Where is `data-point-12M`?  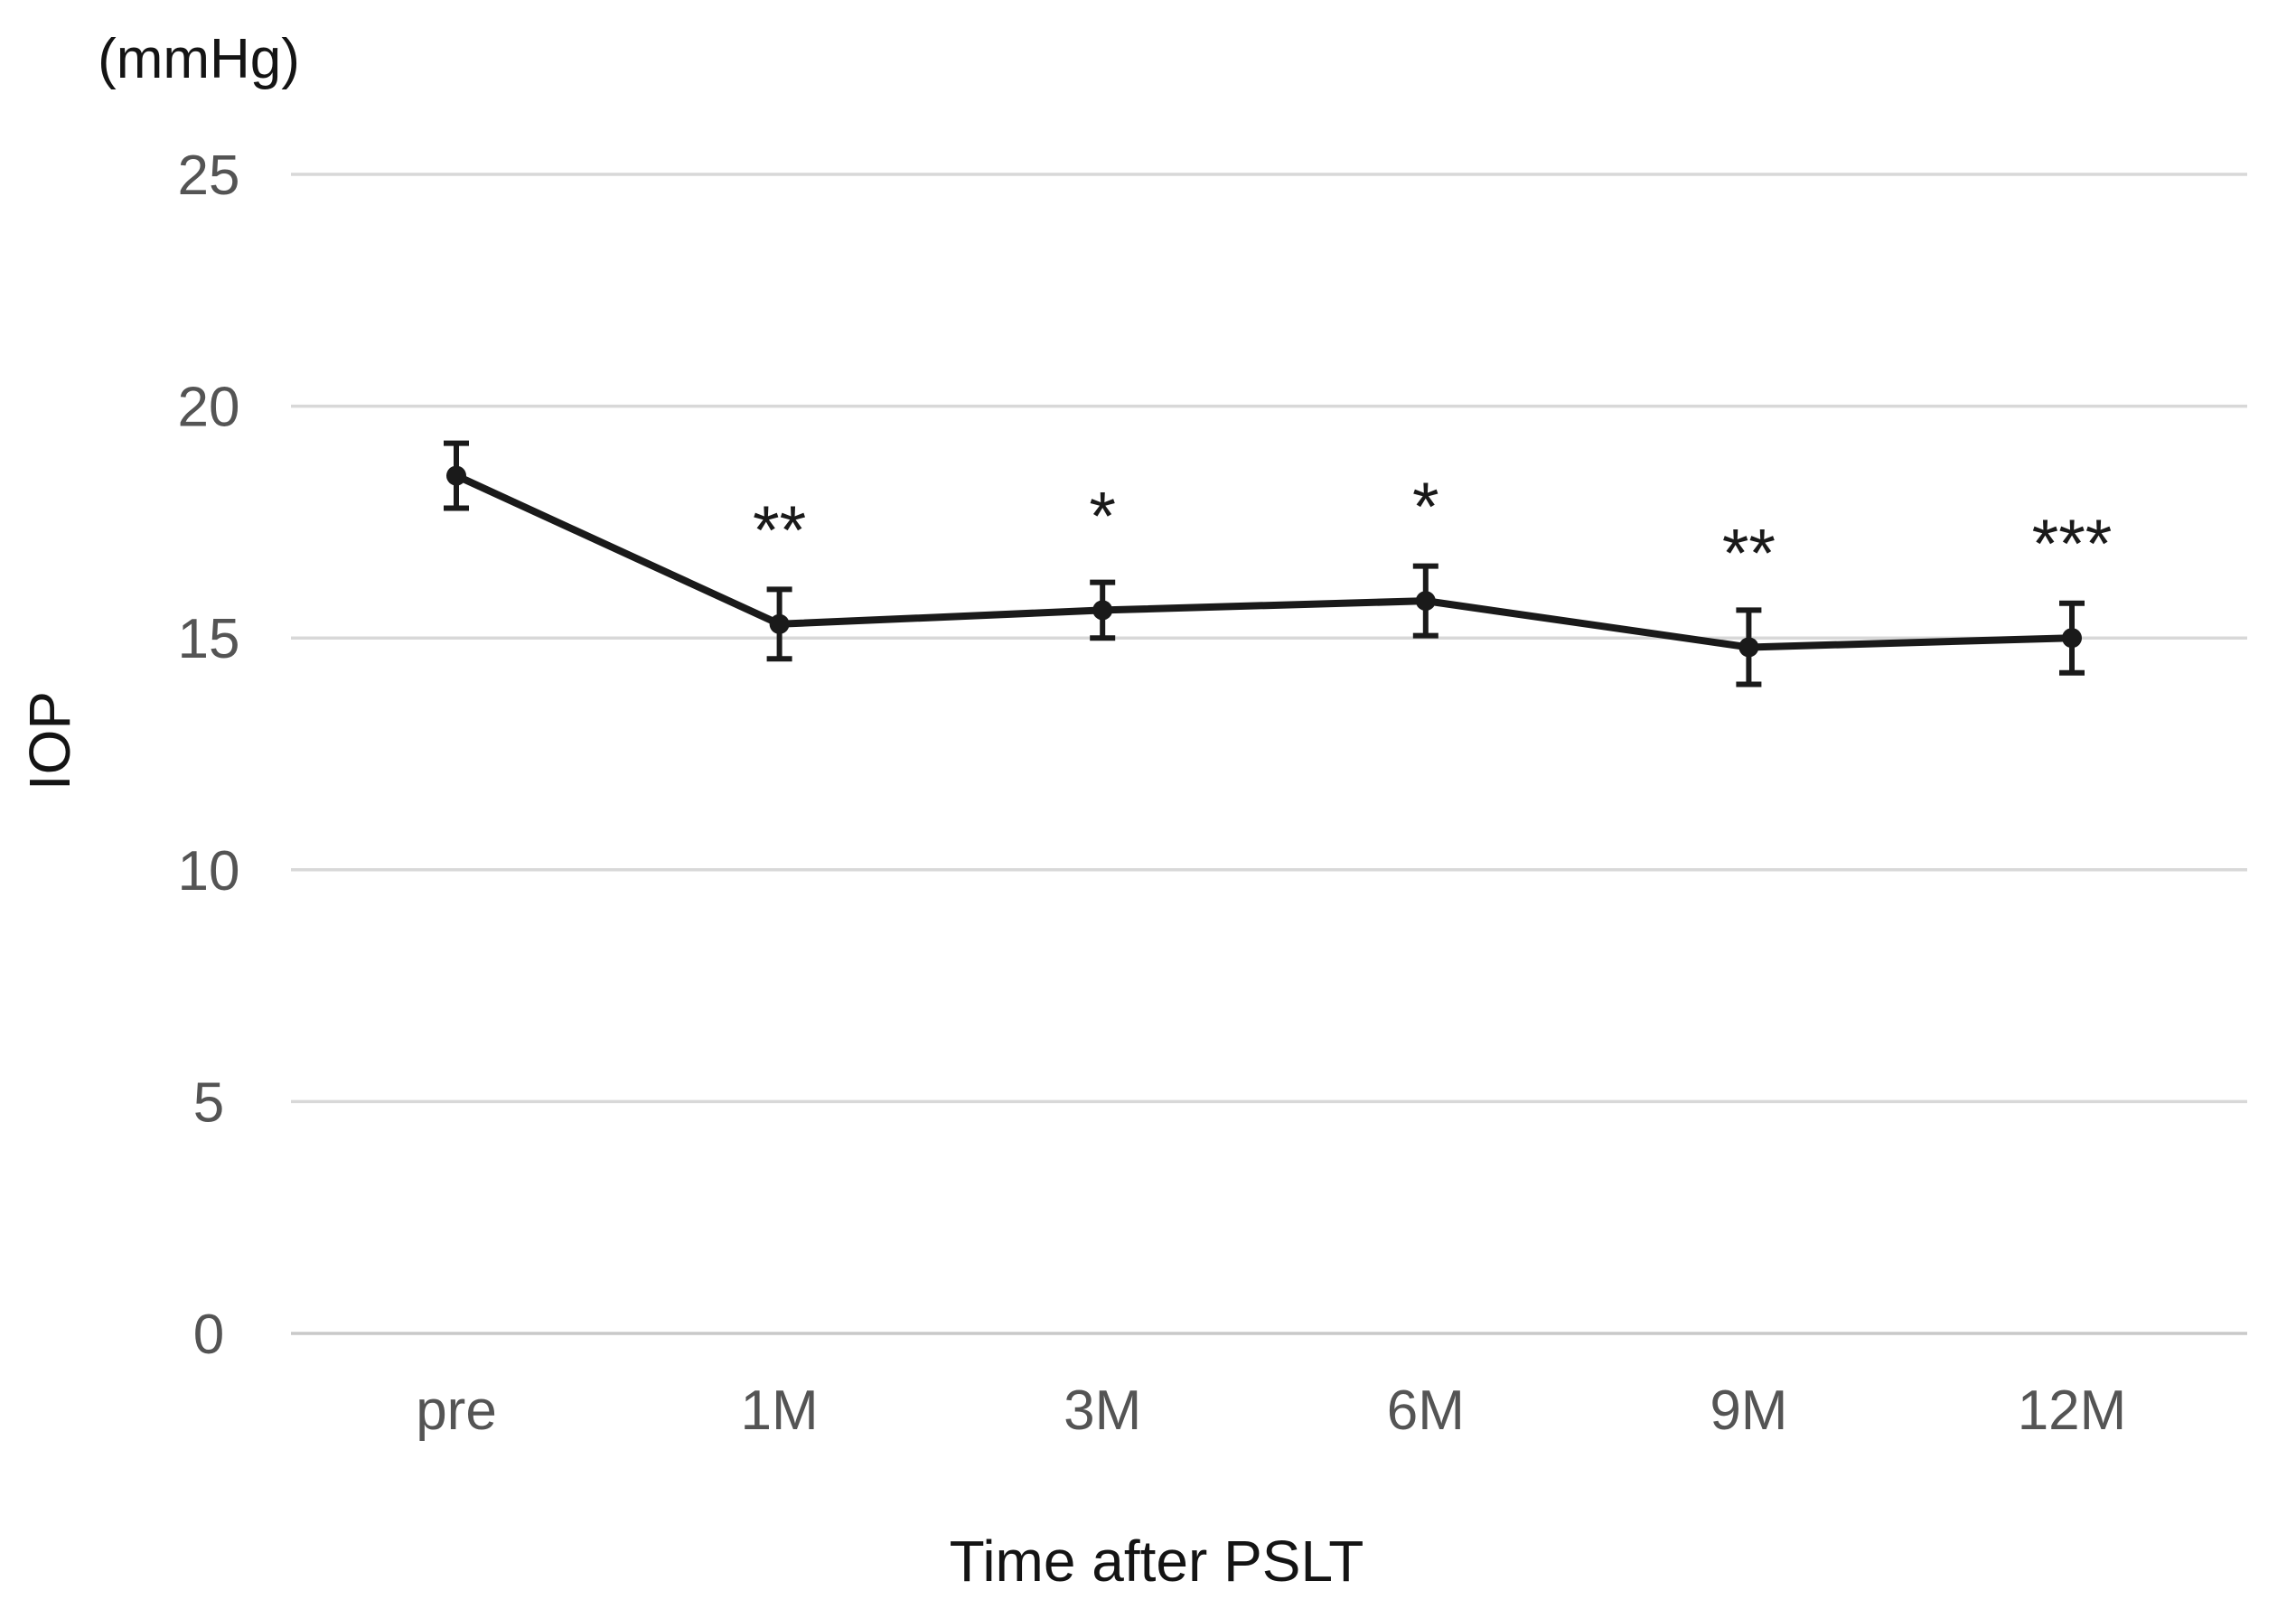
data-point-12M is located at coordinates (2072, 638).